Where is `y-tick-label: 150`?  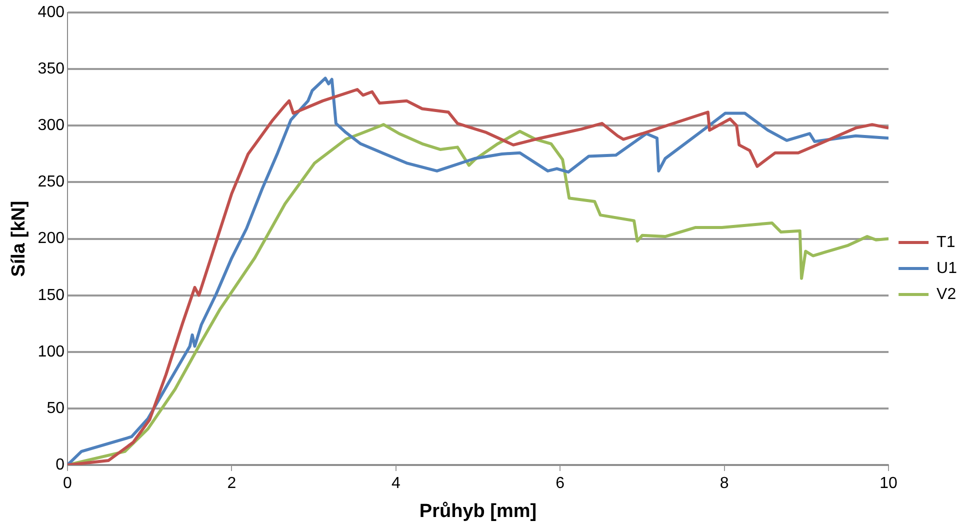 y-tick-label: 150 is located at coordinates (51, 295).